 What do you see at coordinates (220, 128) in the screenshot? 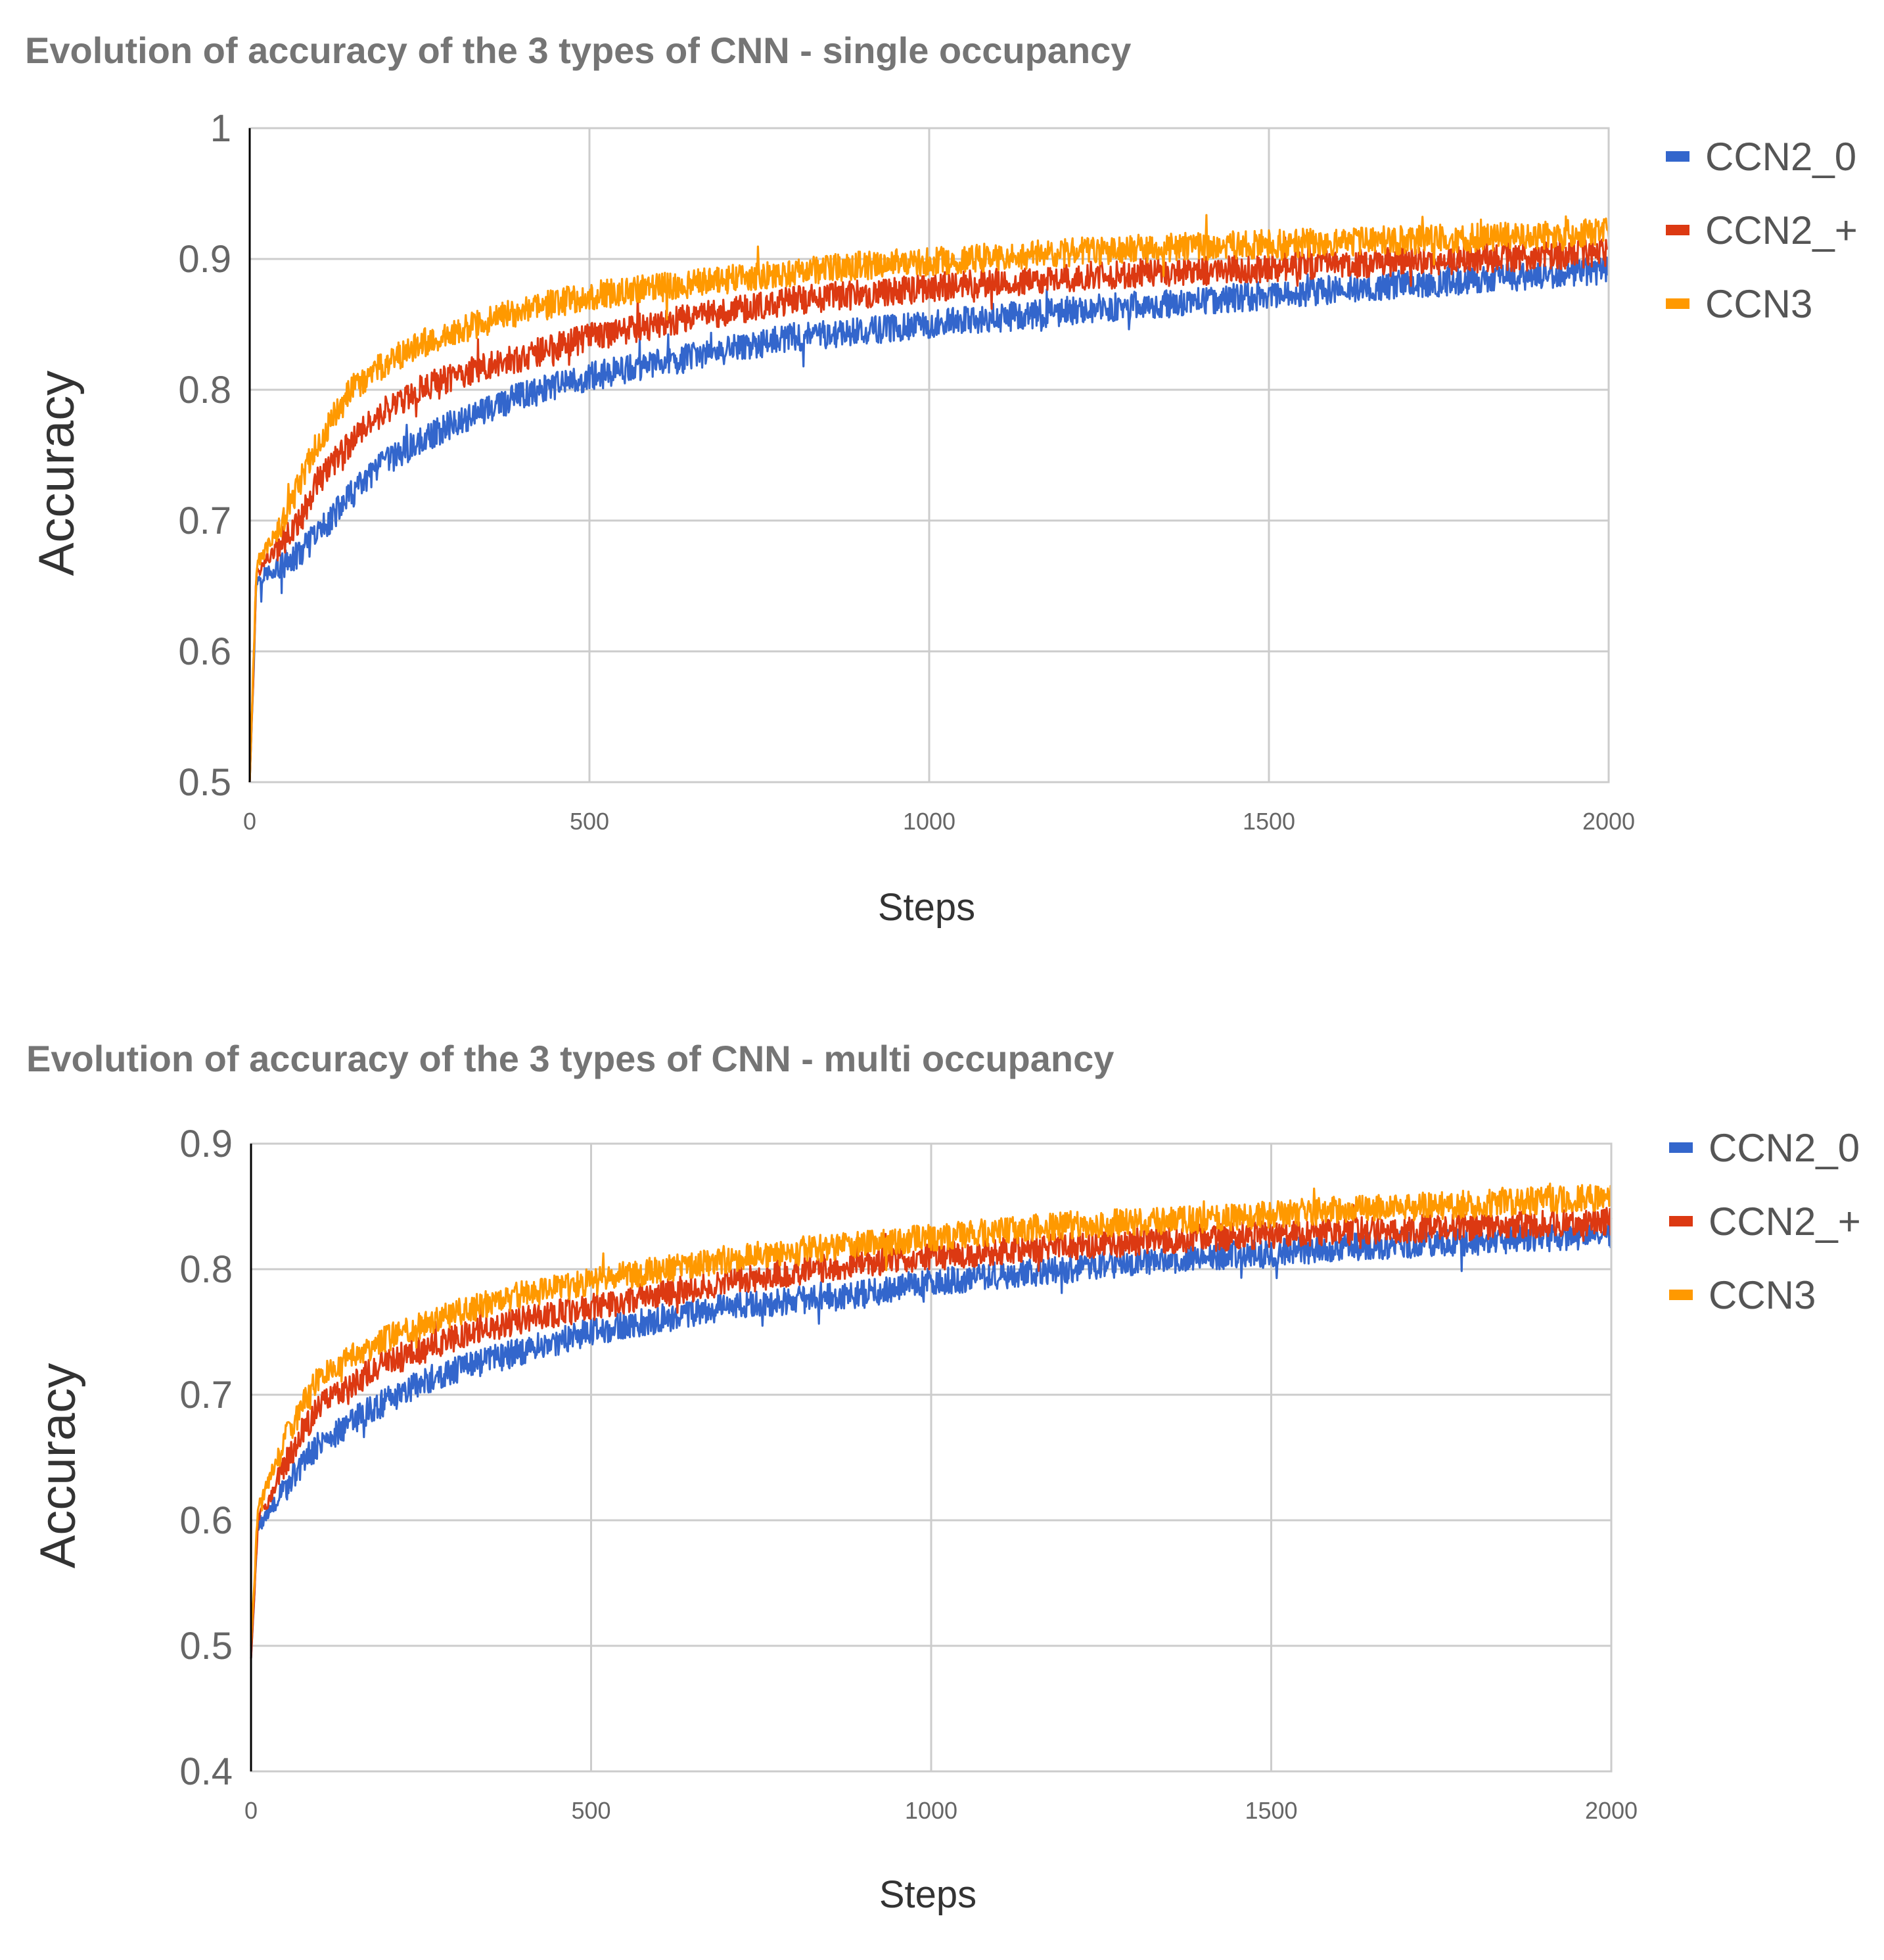
I see `y-tick-label: 1` at bounding box center [220, 128].